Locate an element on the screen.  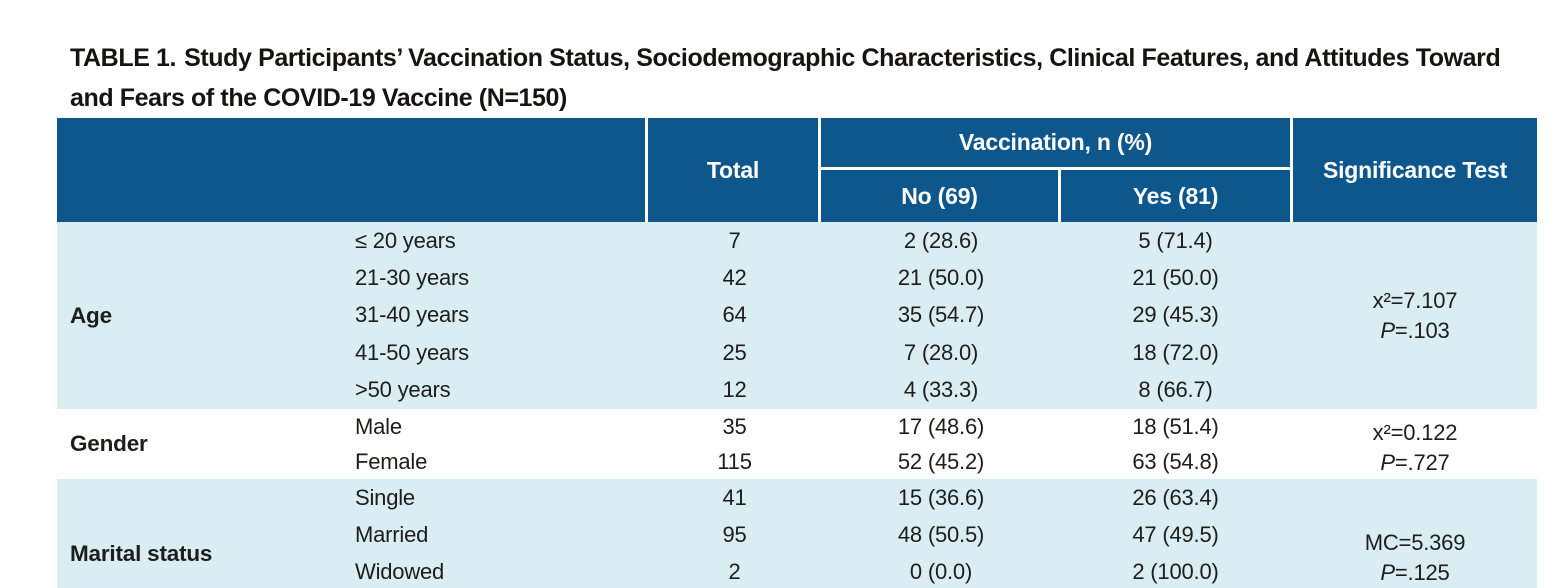
row-category: 41-50 years is located at coordinates (412, 352).